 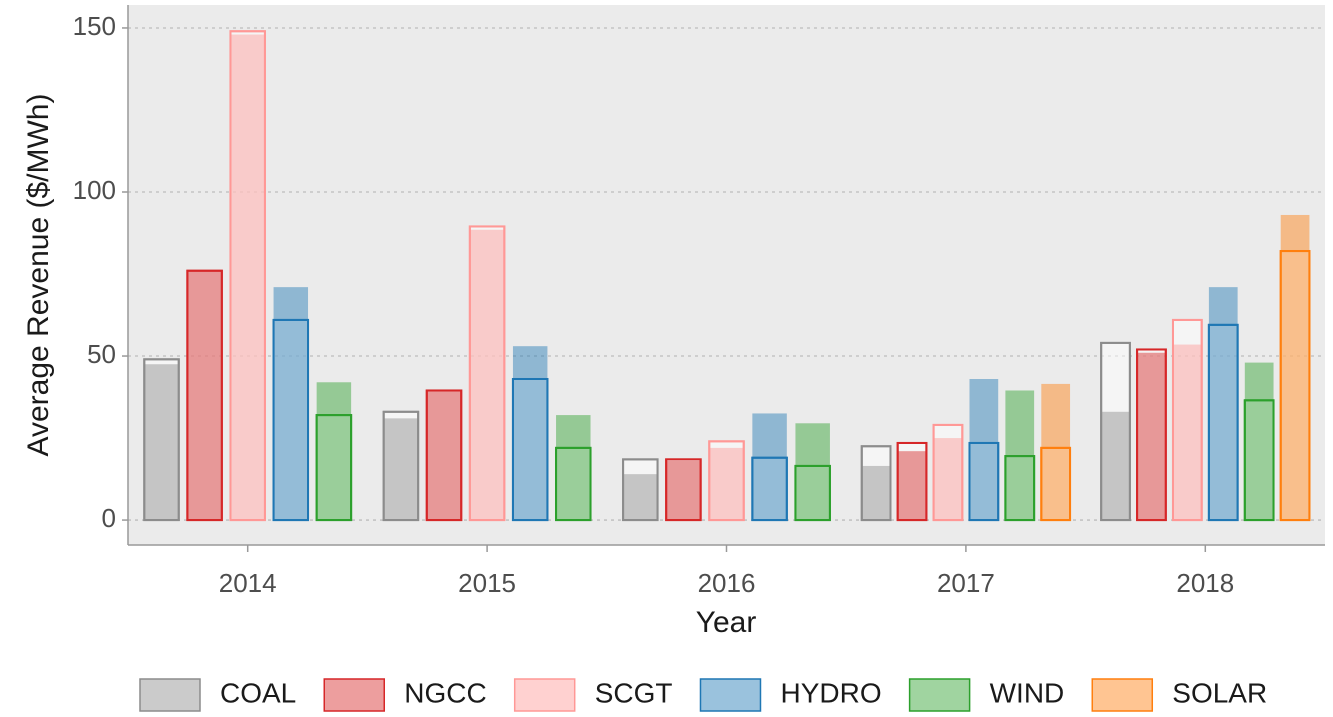 What do you see at coordinates (94, 190) in the screenshot?
I see `y-tick-label: 100` at bounding box center [94, 190].